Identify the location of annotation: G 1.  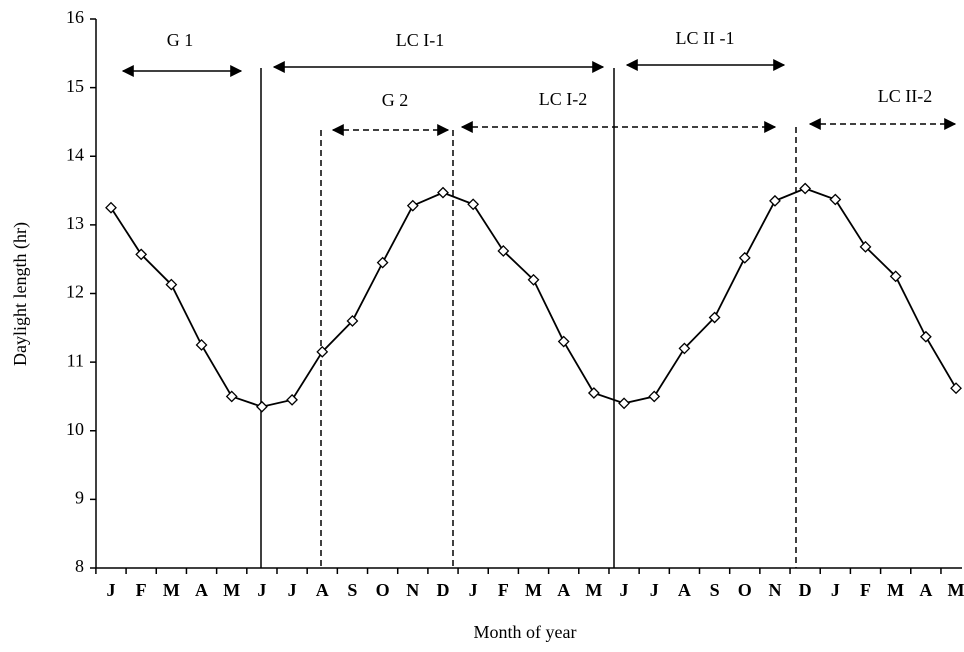
(180, 40).